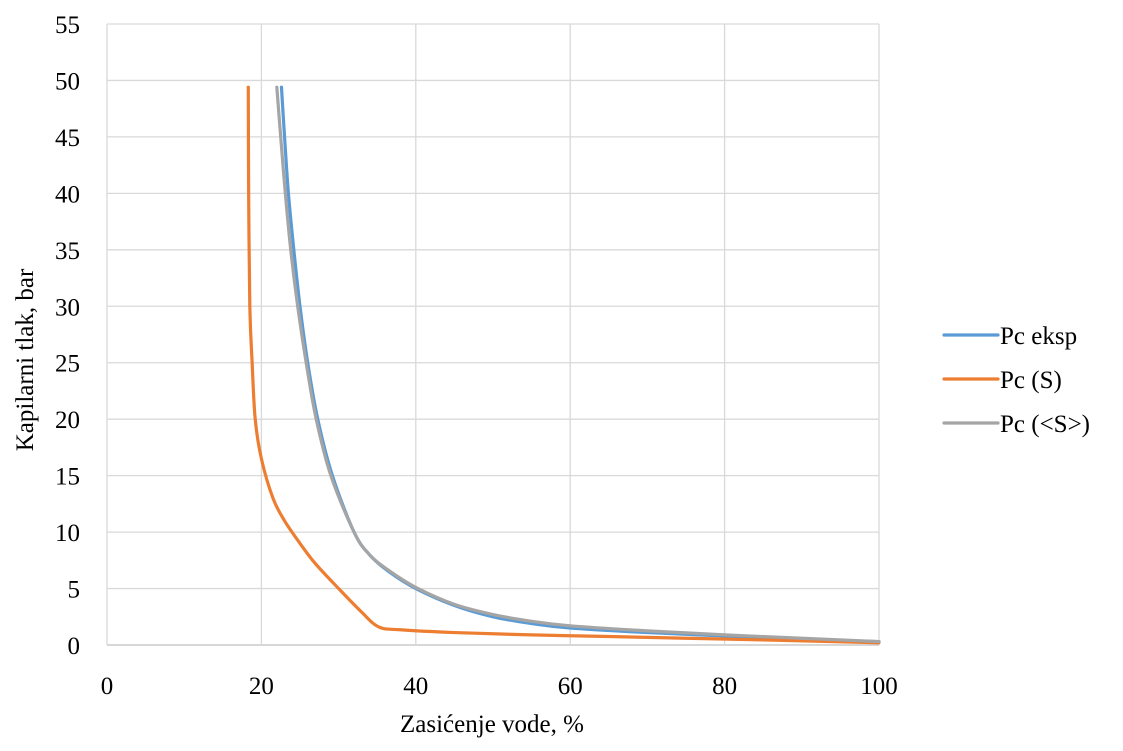 The height and width of the screenshot is (751, 1123). Describe the element at coordinates (1031, 380) in the screenshot. I see `legend-label: Pc (S)` at that location.